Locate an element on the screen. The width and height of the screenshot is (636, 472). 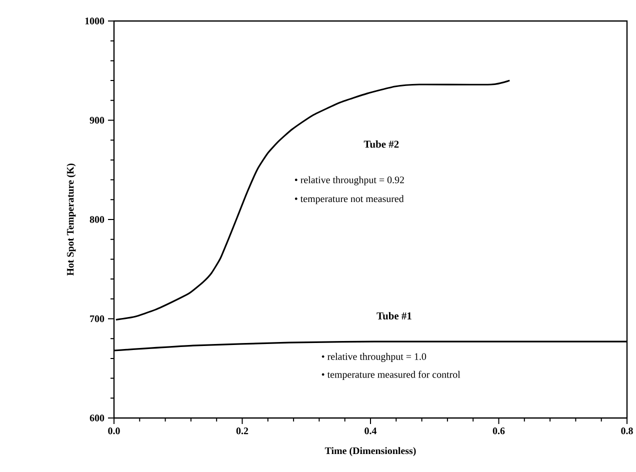
x-tick-label: 0.8 is located at coordinates (627, 431).